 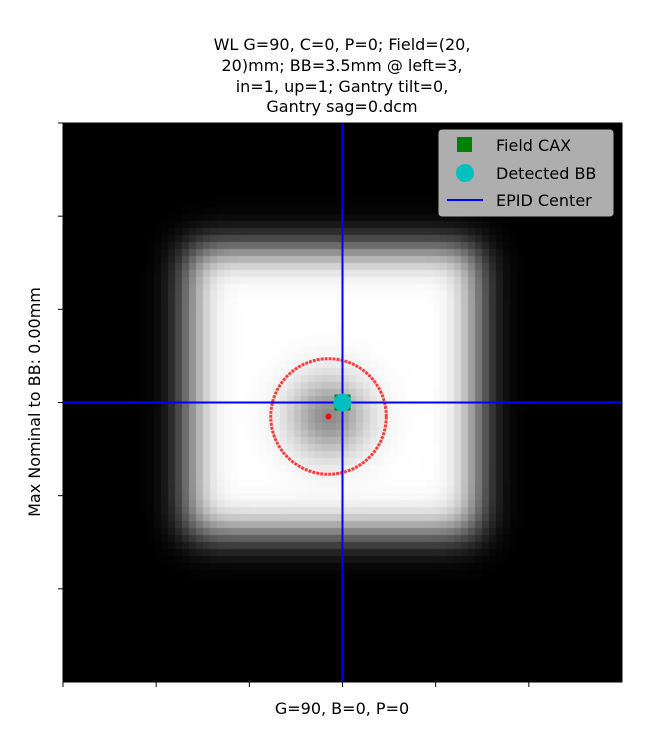 I want to click on x-axis-label: G=90, B=0, P=0, so click(x=342, y=708).